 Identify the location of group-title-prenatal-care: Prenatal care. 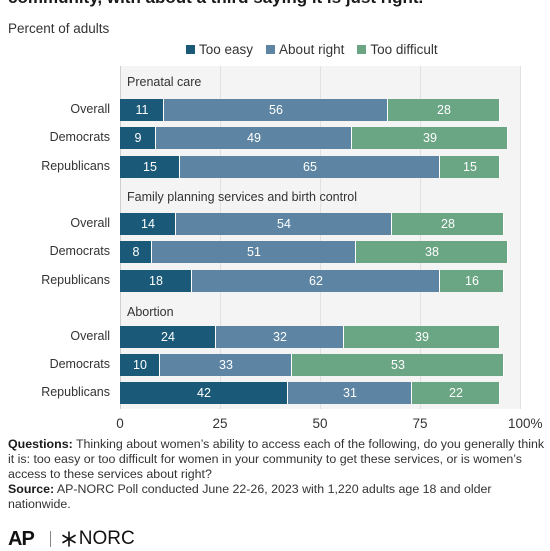
(164, 82).